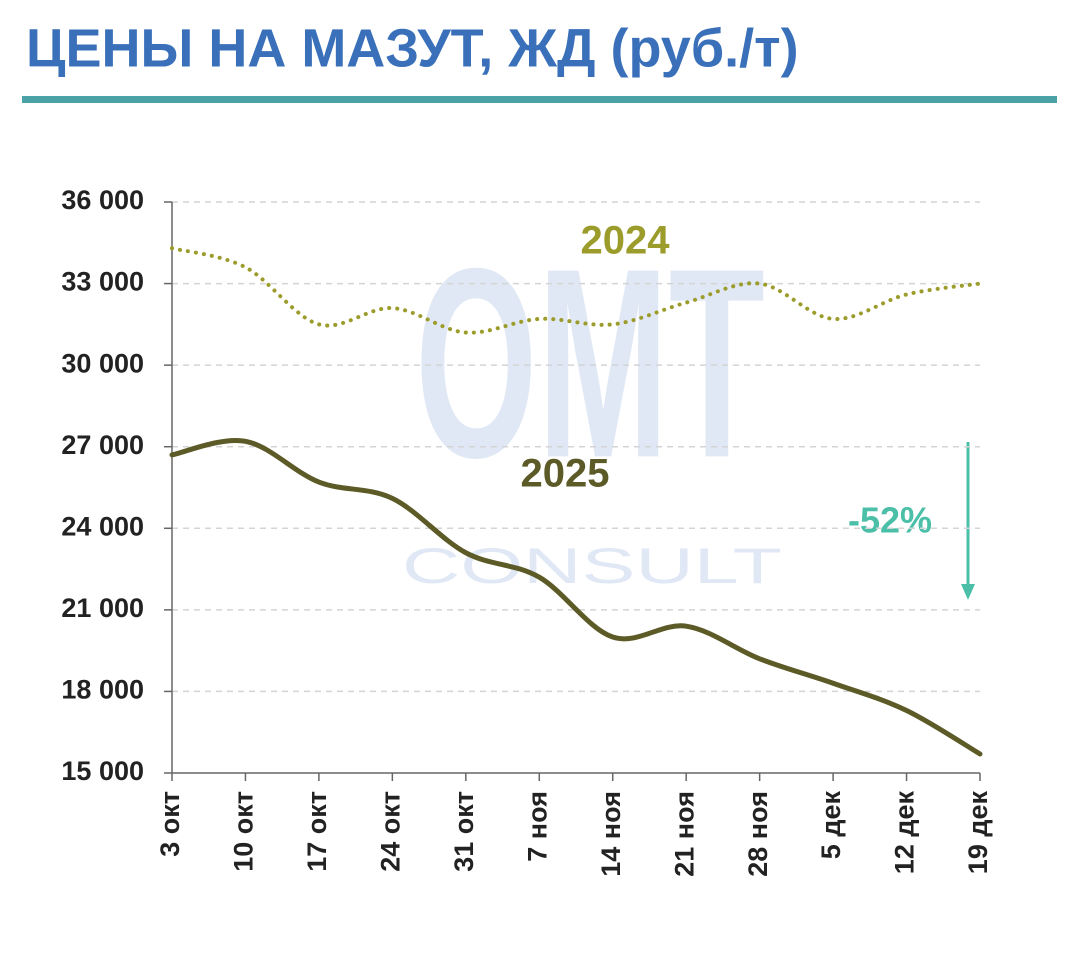 The width and height of the screenshot is (1076, 955). I want to click on x-tick-label: 3 окт, so click(170, 824).